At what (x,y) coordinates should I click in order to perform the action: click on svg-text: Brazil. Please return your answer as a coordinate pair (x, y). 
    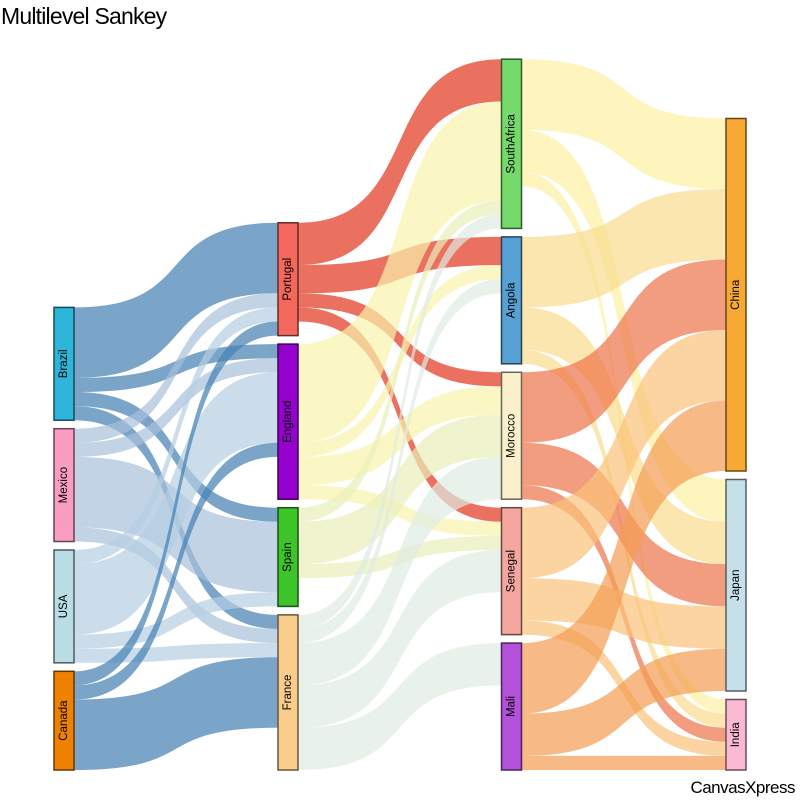
    Looking at the image, I should click on (64, 363).